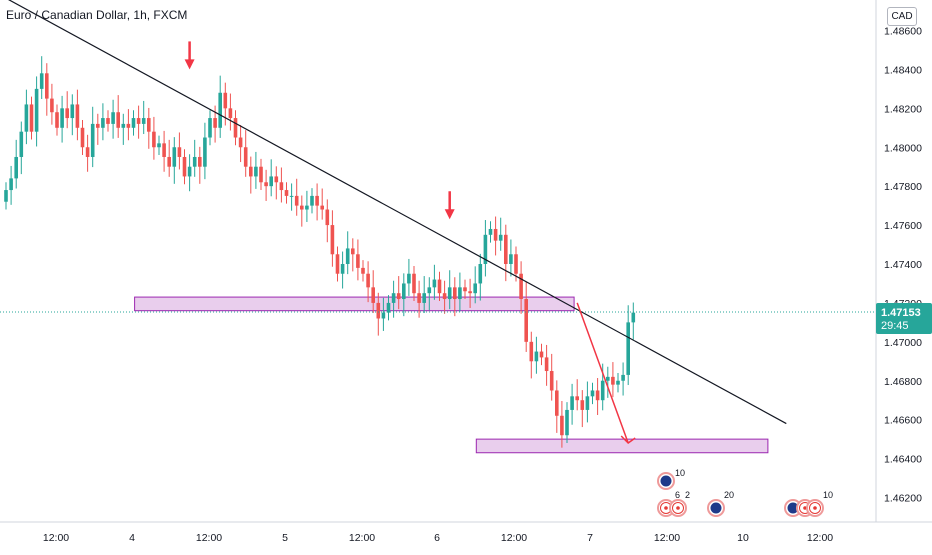  I want to click on eu-flag-icon, so click(666, 481).